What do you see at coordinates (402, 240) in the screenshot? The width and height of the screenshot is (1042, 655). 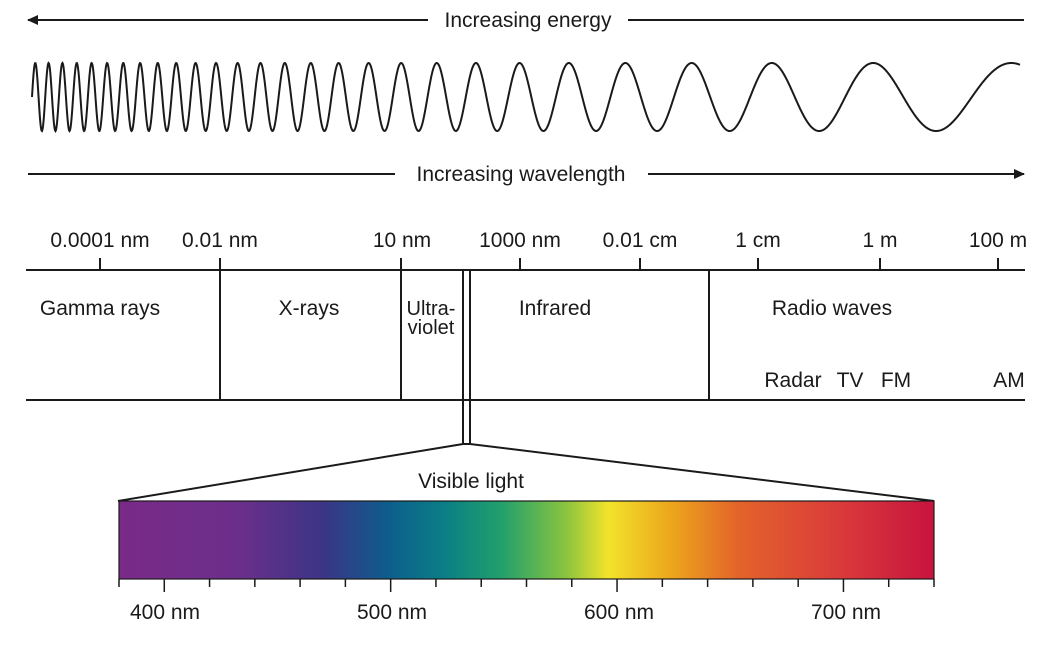 I see `scale-tick-label: 10 nm` at bounding box center [402, 240].